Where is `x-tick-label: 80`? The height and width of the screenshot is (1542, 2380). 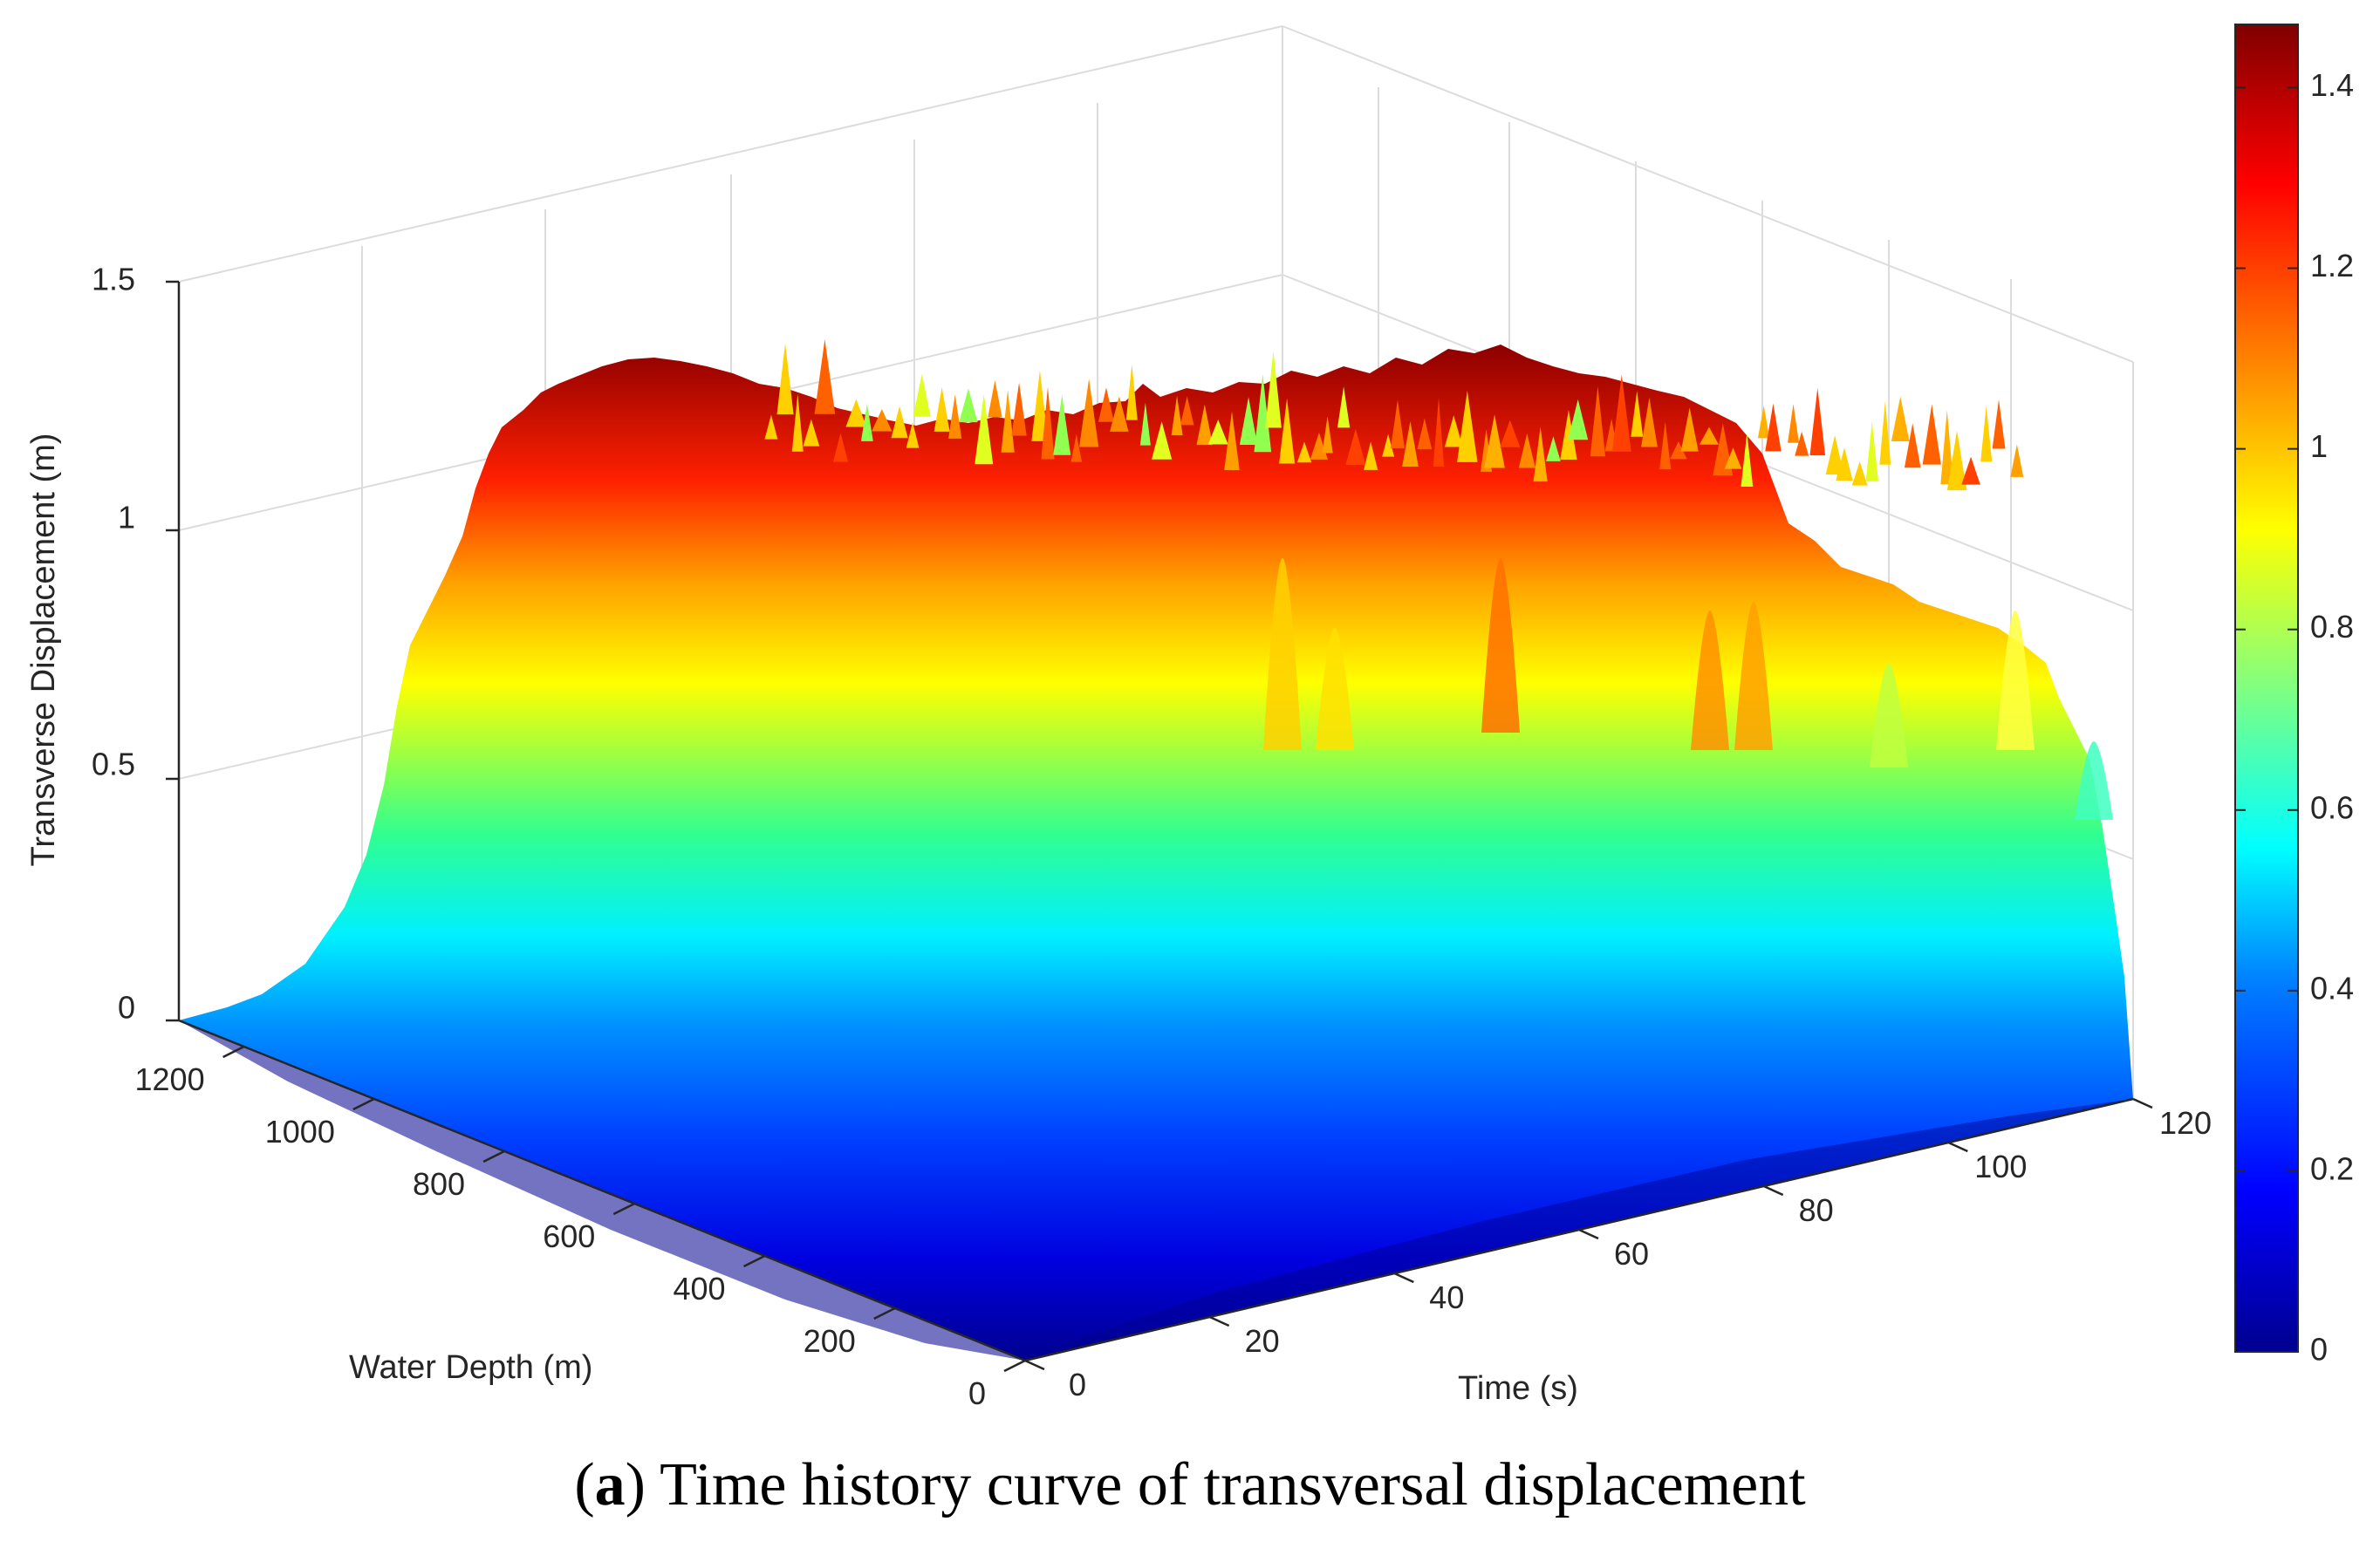
x-tick-label: 80 is located at coordinates (1816, 1210).